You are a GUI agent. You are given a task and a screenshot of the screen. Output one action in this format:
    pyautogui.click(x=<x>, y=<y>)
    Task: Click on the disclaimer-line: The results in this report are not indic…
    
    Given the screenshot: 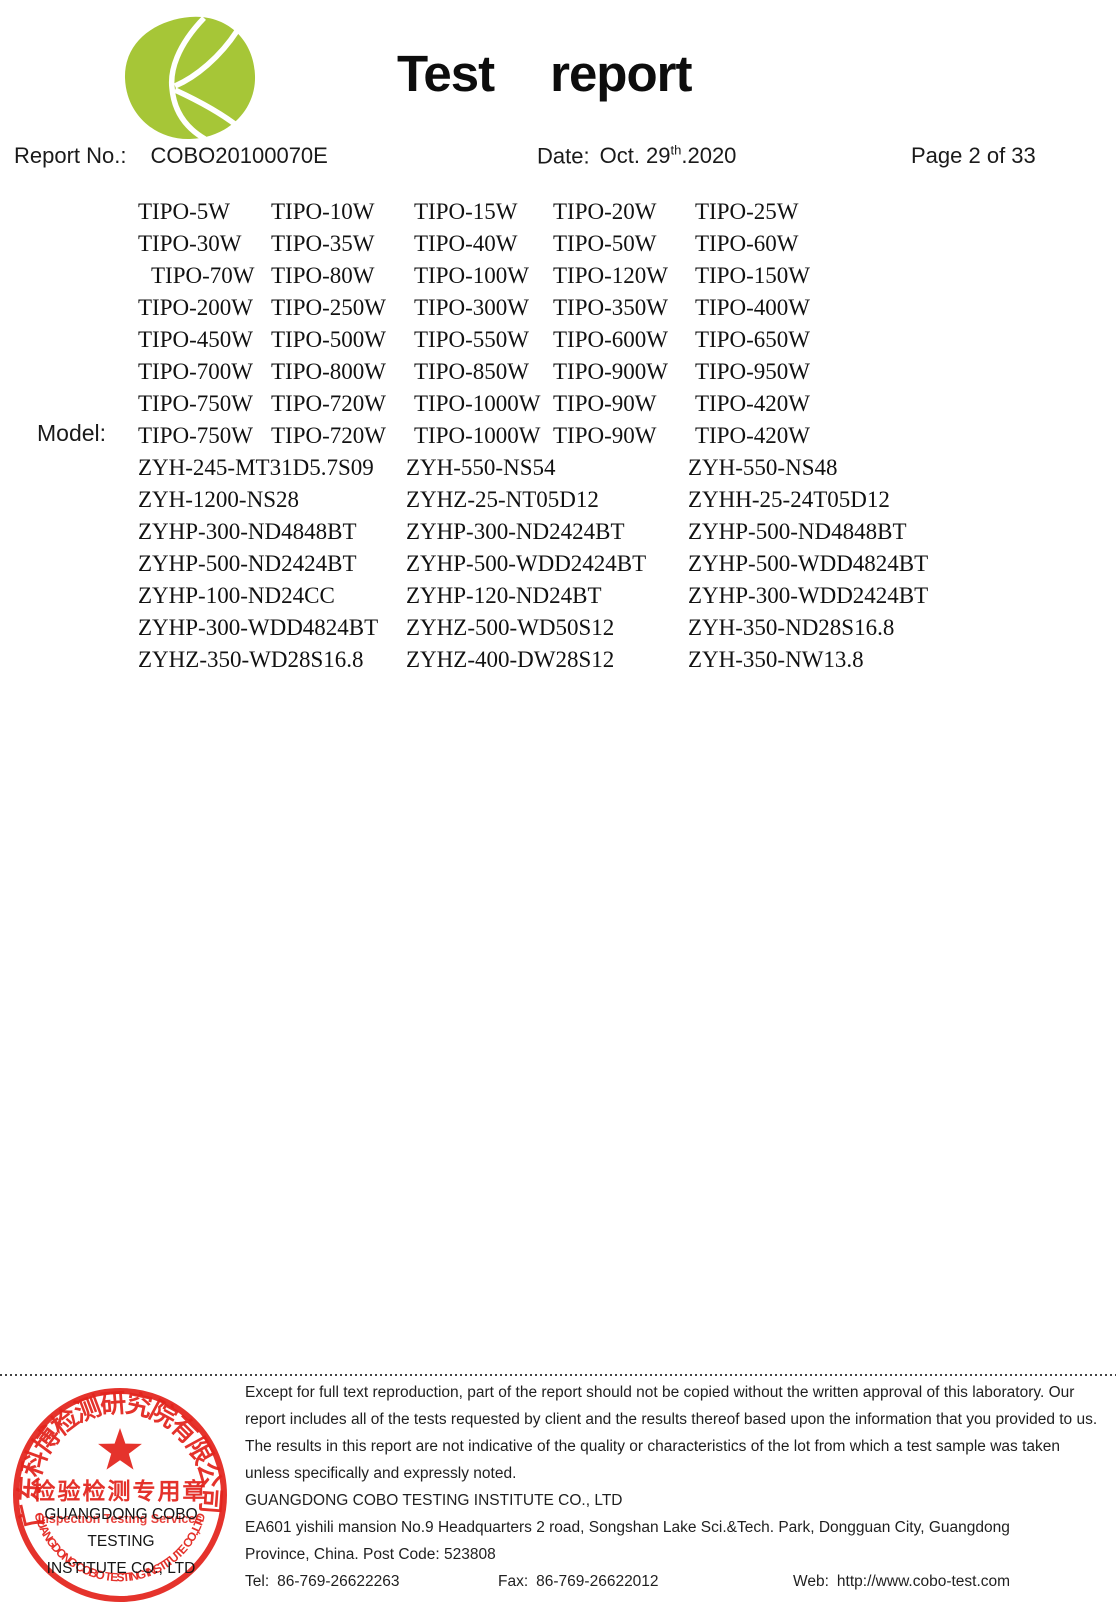 What is the action you would take?
    pyautogui.click(x=652, y=1446)
    